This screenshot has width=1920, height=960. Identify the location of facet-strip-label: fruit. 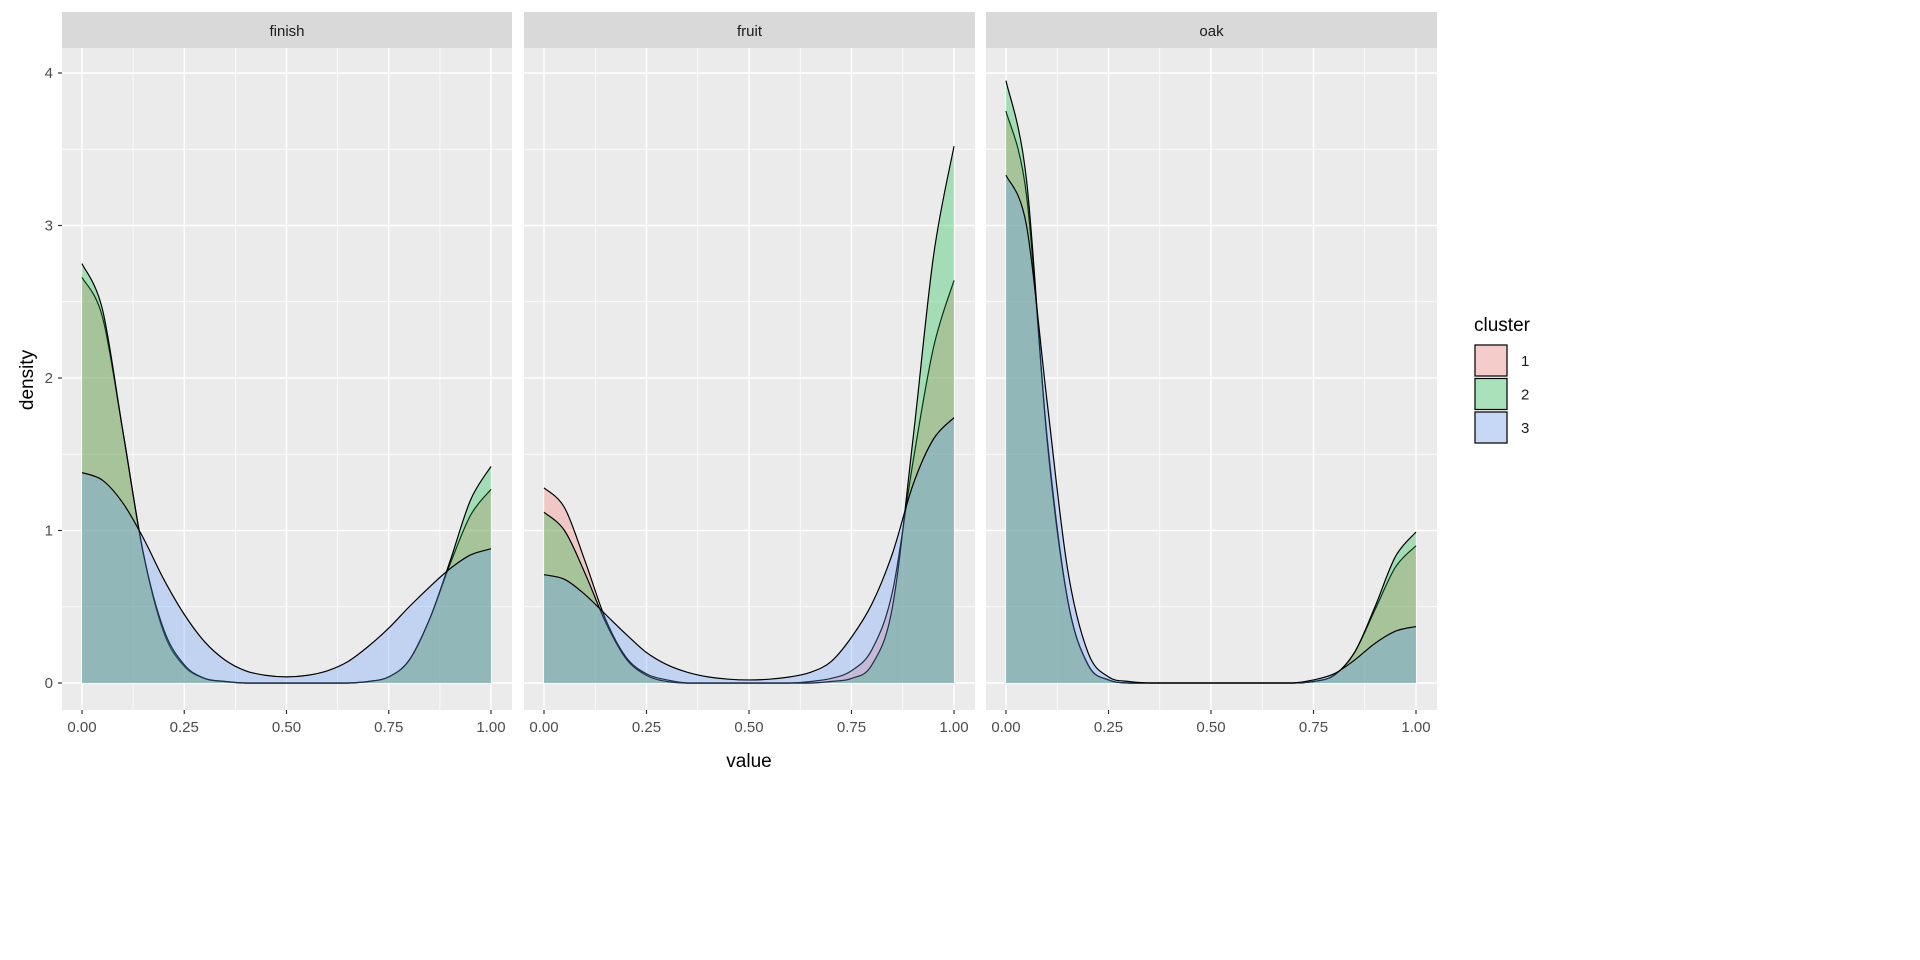
(750, 31).